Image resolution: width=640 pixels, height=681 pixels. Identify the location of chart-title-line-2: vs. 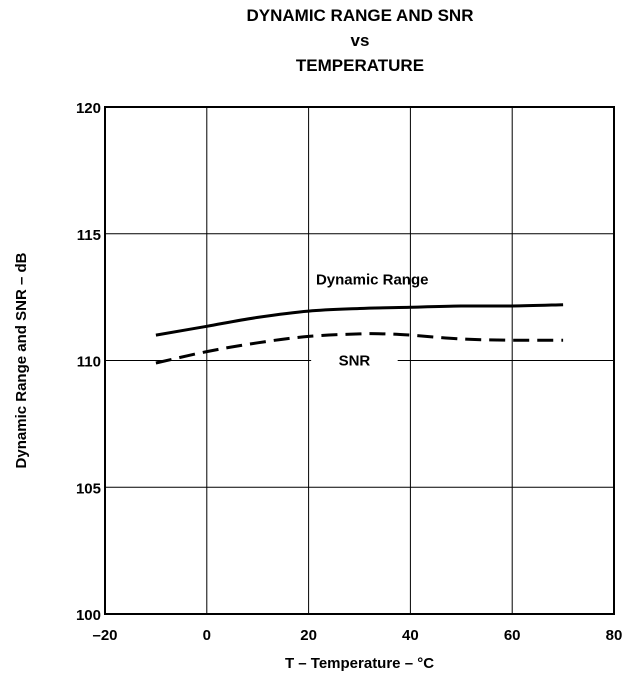
(360, 40).